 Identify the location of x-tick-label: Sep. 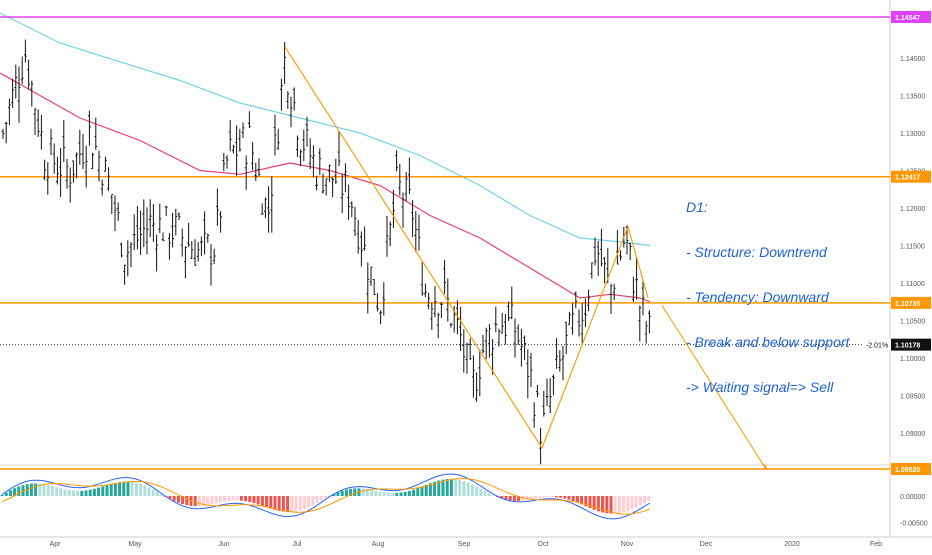
(464, 544).